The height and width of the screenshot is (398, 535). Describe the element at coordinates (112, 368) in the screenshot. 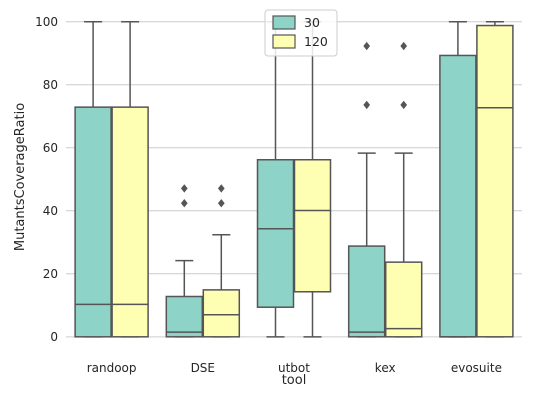

I see `x-tick-label: randoop` at that location.